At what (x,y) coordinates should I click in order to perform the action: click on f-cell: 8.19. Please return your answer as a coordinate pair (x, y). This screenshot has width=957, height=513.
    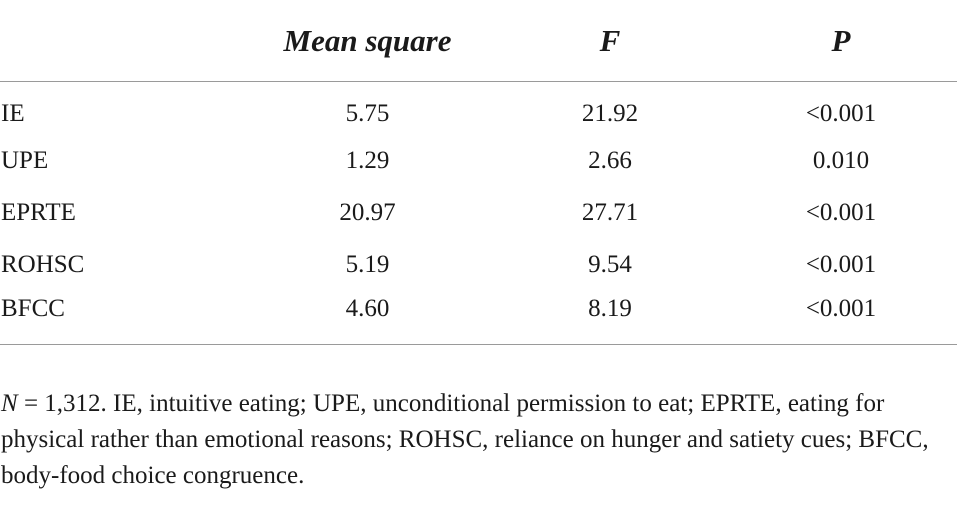
    Looking at the image, I should click on (610, 318).